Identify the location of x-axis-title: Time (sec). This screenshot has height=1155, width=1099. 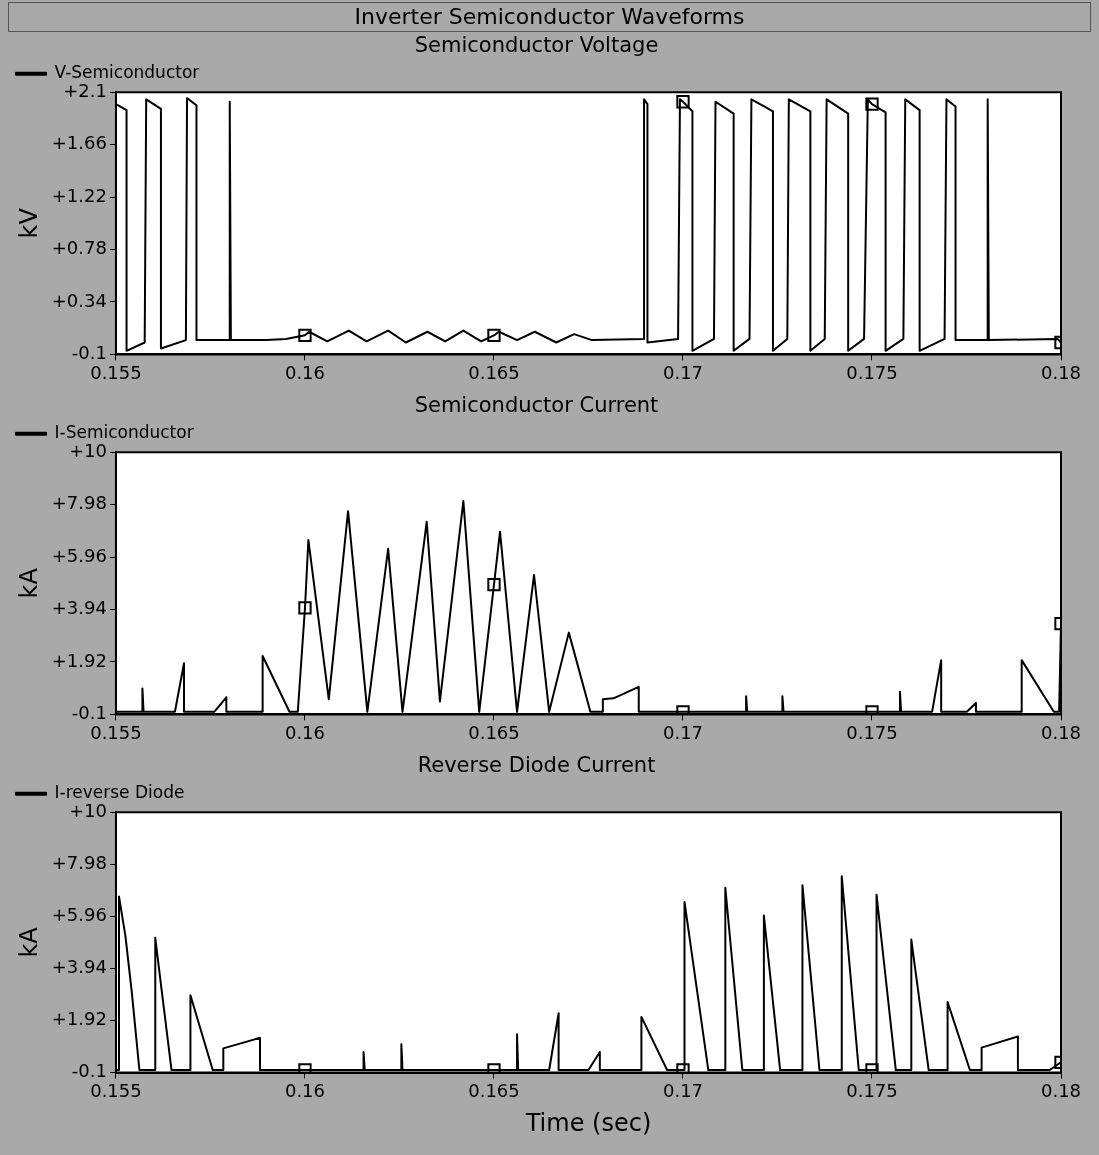
(588, 1122).